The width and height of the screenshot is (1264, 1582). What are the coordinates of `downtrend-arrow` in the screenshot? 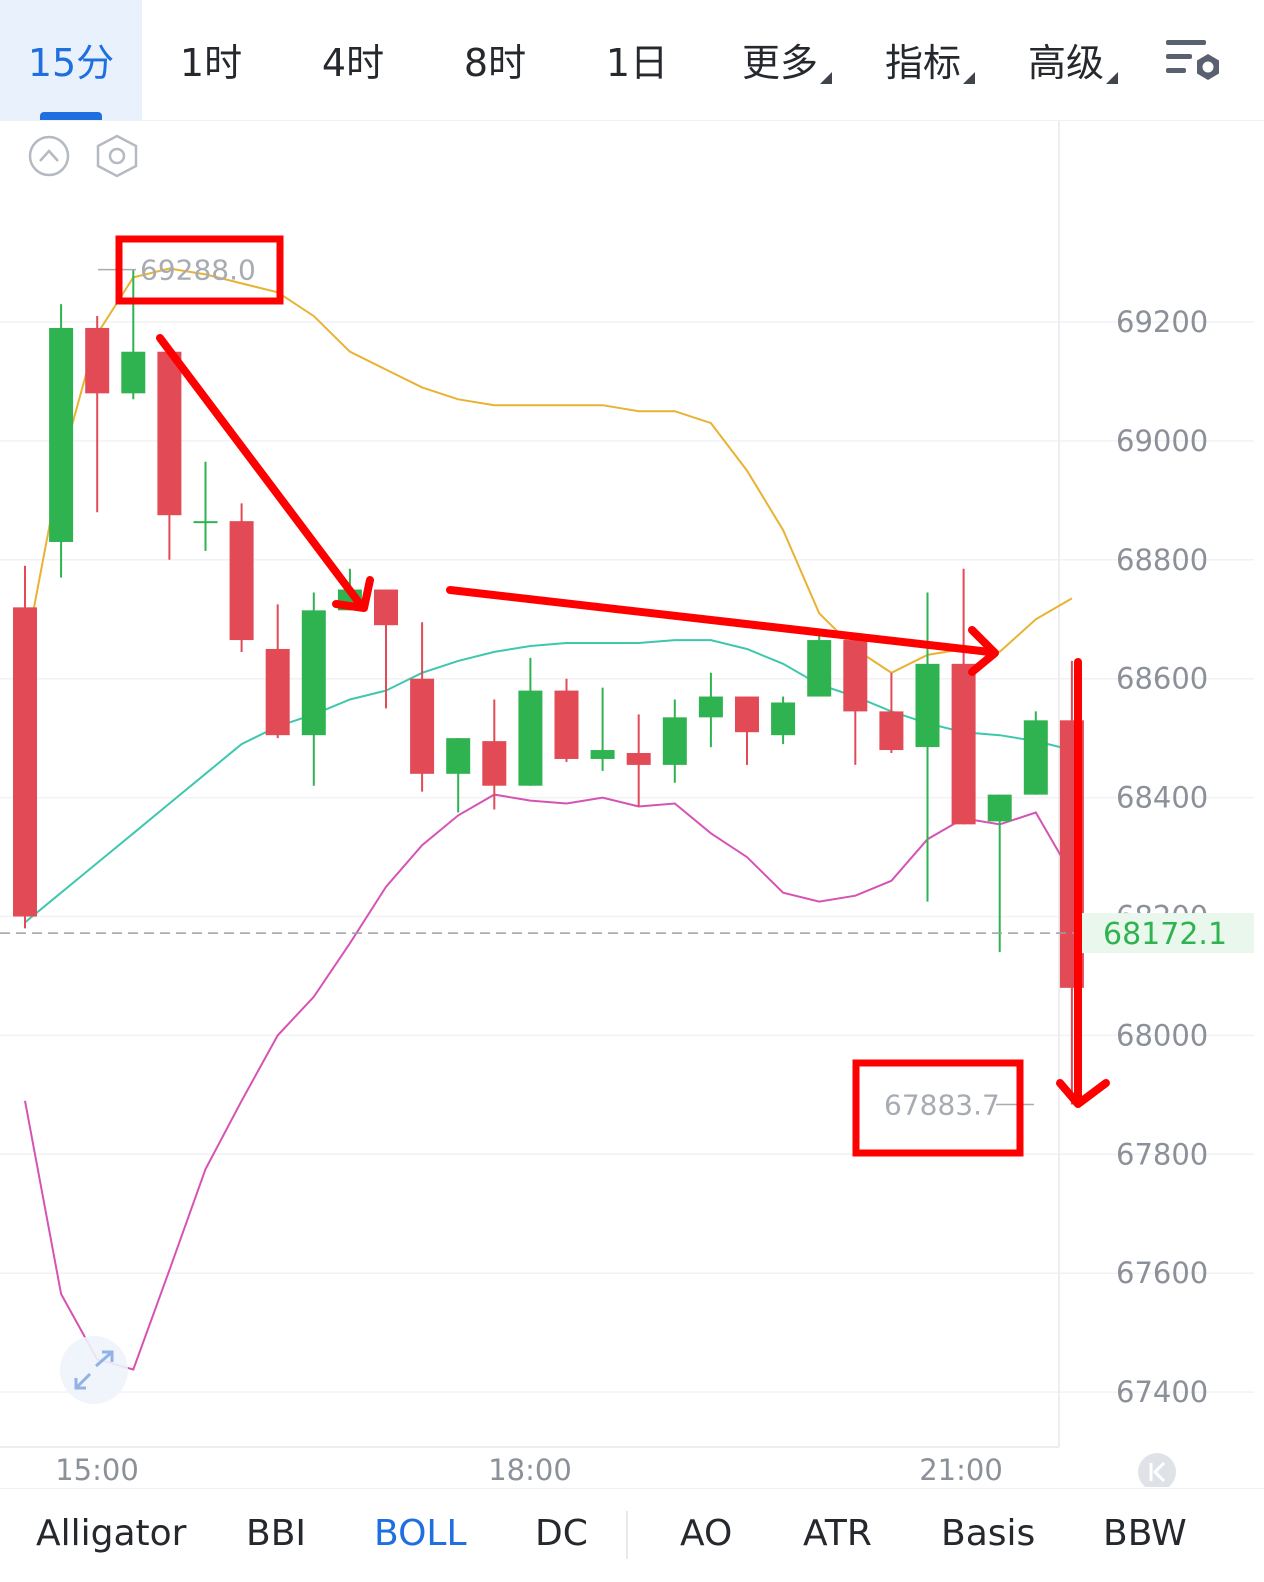 It's located at (260, 471).